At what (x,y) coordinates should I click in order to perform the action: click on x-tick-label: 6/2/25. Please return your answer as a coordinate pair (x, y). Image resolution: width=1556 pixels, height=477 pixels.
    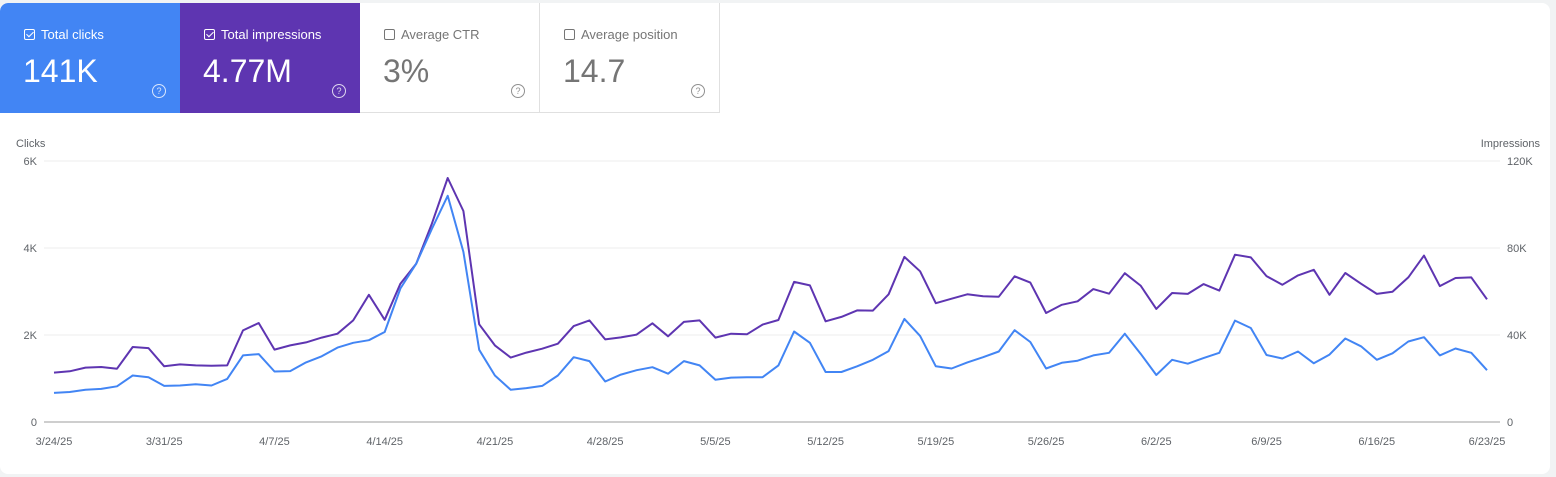
    Looking at the image, I should click on (1156, 442).